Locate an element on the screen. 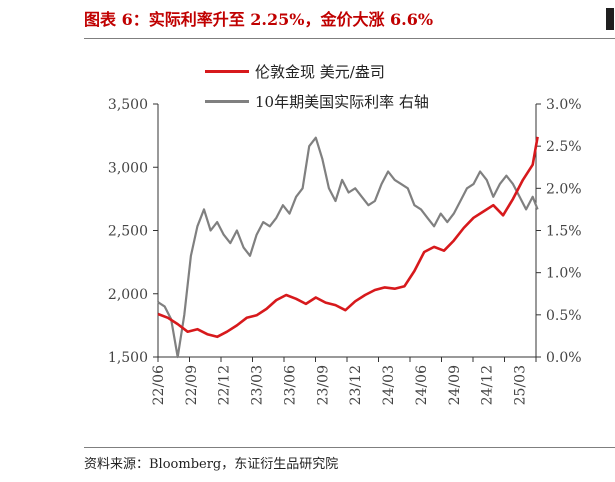 This screenshot has height=482, width=615. x-tick-label: 24/03 is located at coordinates (389, 385).